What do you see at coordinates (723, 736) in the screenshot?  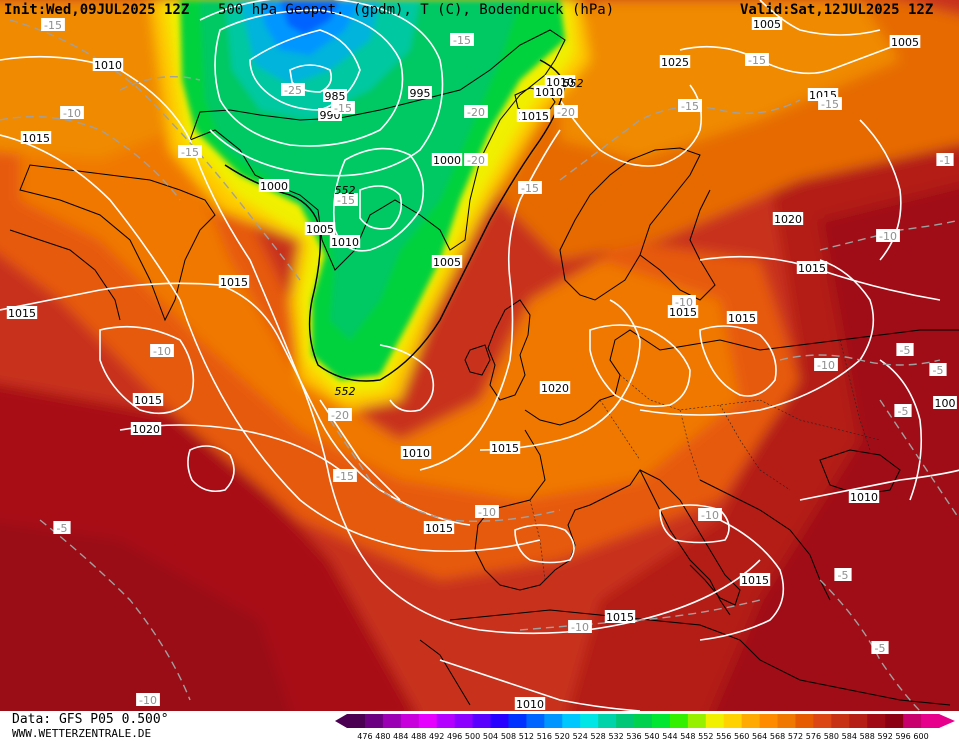 I see `colorbar-tick-label: 556` at bounding box center [723, 736].